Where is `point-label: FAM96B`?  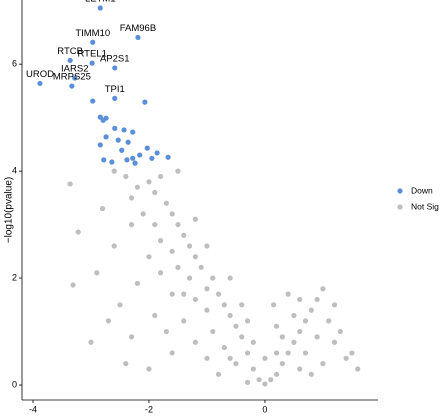 point-label: FAM96B is located at coordinates (138, 28).